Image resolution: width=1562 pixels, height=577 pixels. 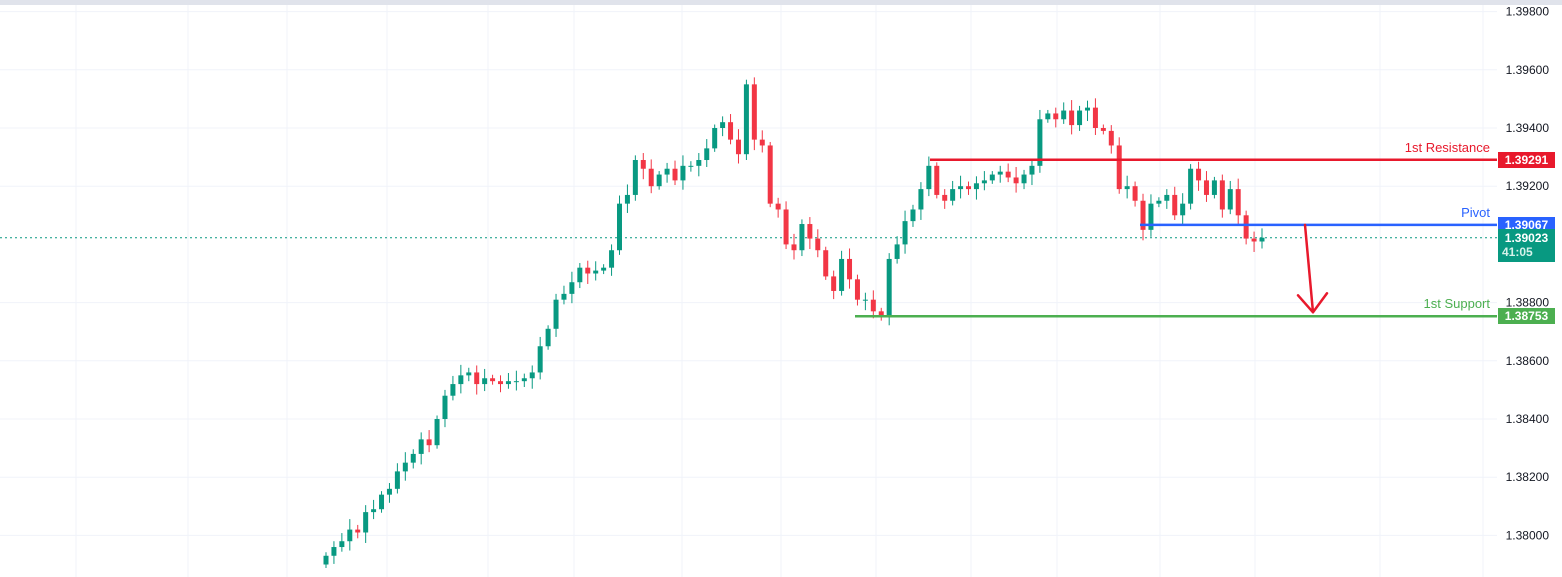 I want to click on price-tick-label: 1.38400, so click(x=1528, y=419).